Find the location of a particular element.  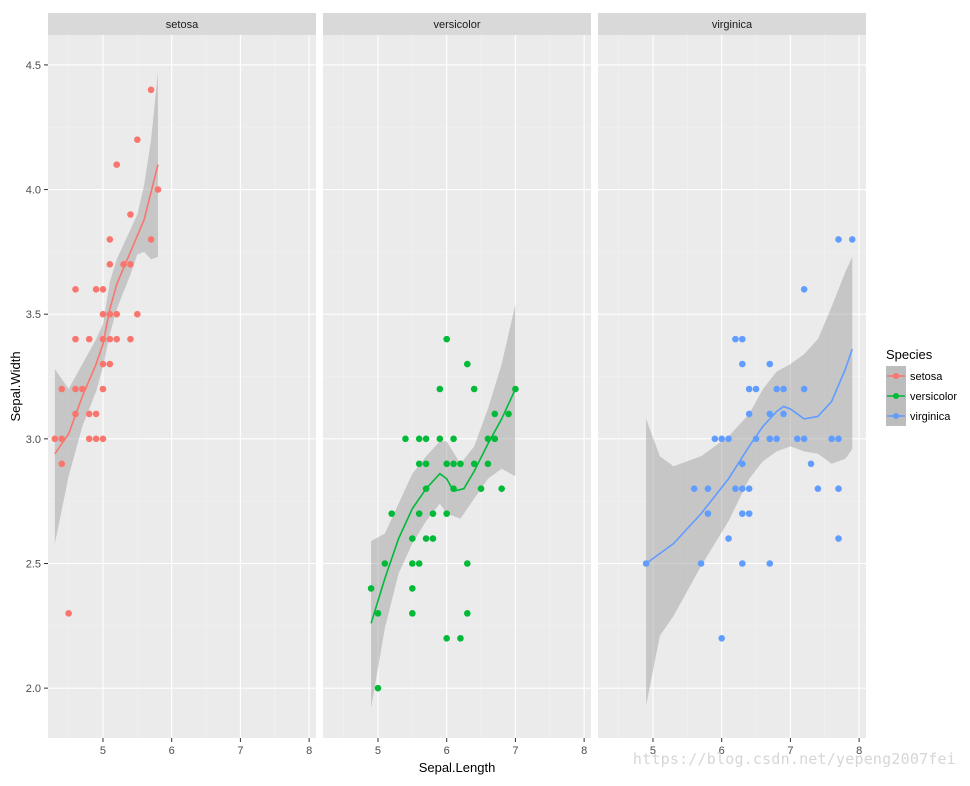

facet-strip-label: setosa is located at coordinates (182, 25).